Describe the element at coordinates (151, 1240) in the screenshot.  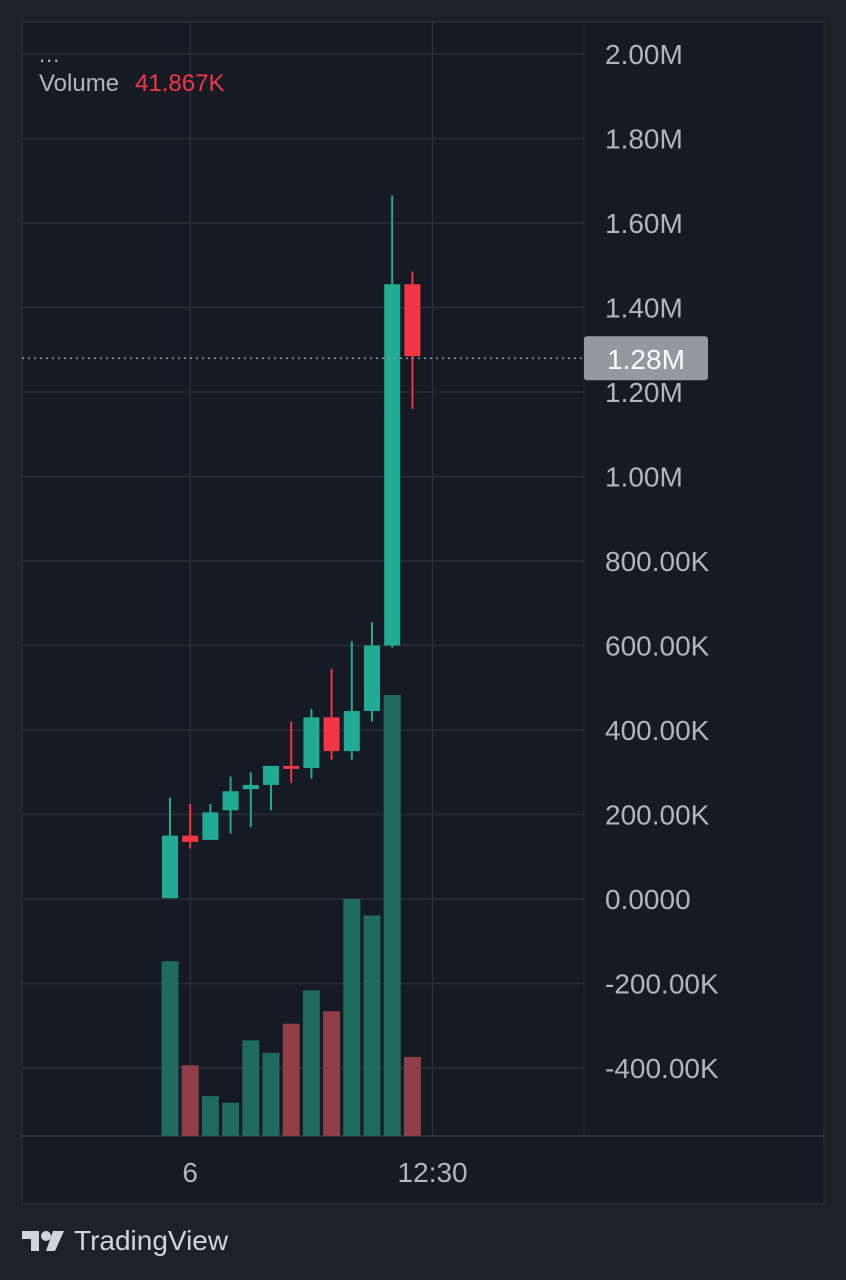
I see `tradingview-name: TradingView` at that location.